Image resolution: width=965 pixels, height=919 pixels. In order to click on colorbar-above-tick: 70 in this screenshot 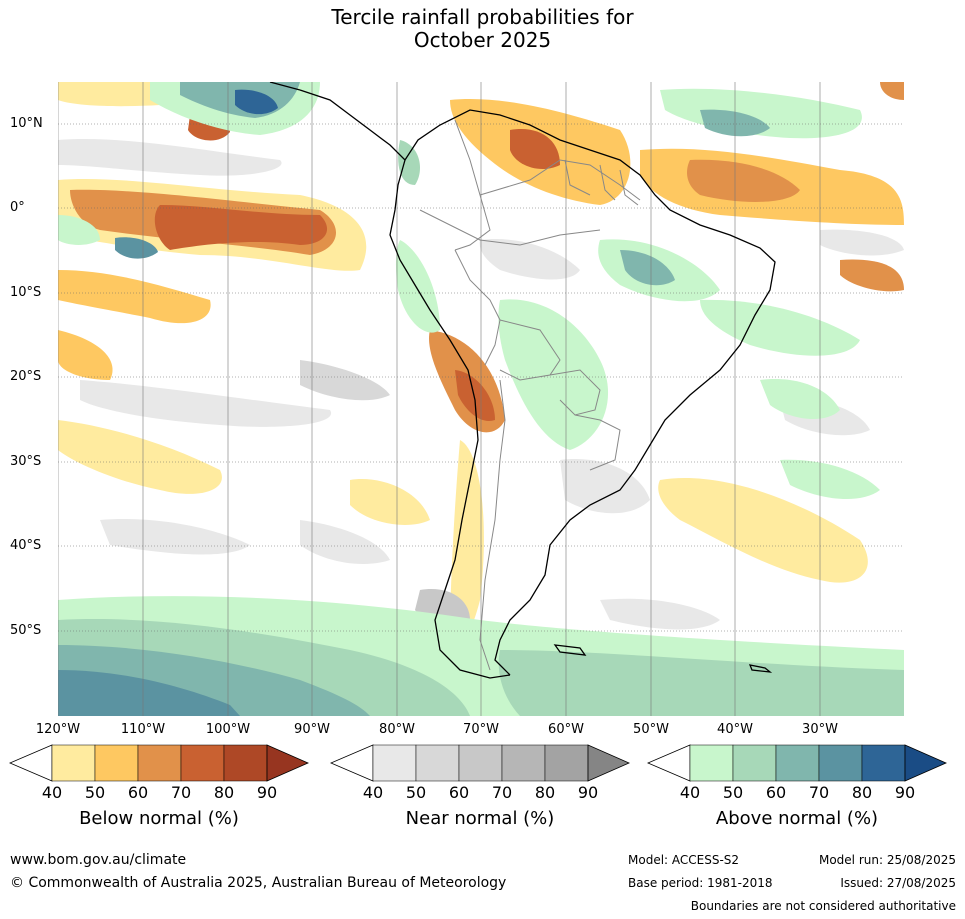, I will do `click(819, 792)`.